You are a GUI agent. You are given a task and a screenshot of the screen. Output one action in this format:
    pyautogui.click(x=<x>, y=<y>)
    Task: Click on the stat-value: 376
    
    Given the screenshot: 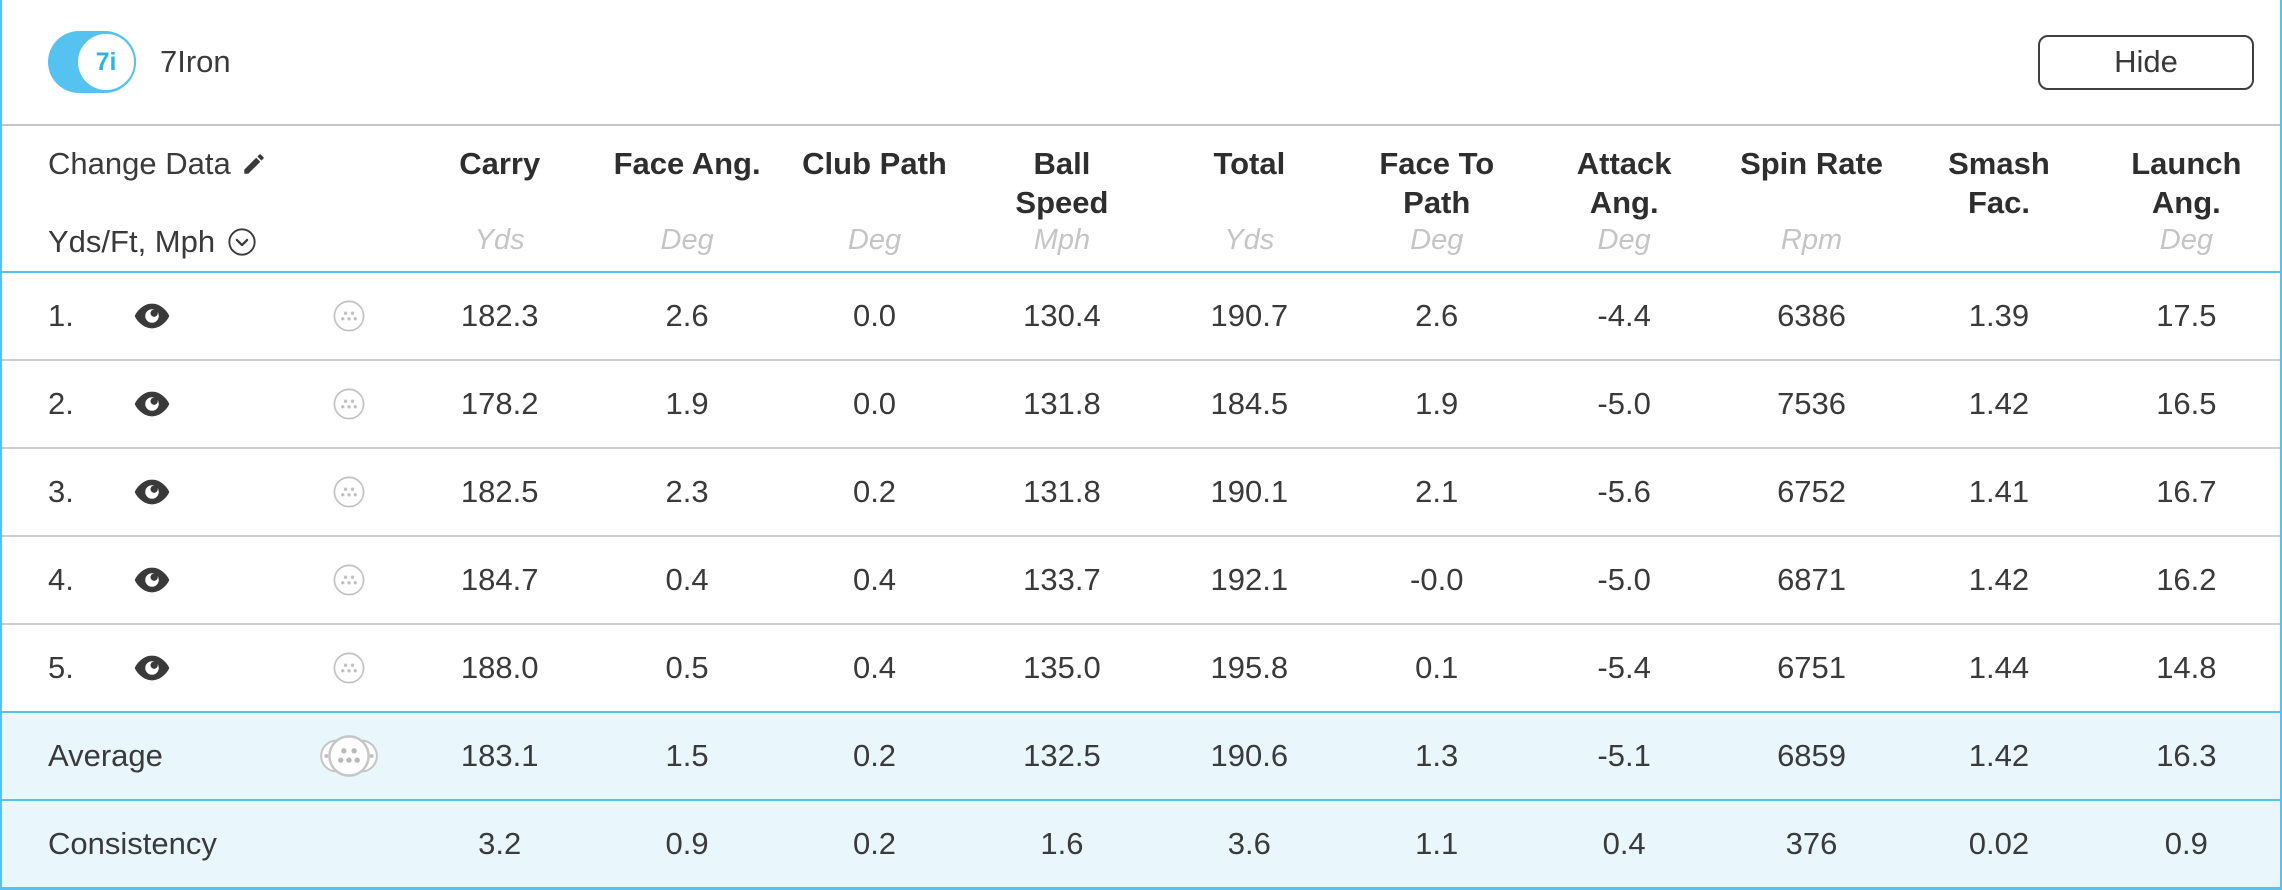 What is the action you would take?
    pyautogui.click(x=1811, y=843)
    